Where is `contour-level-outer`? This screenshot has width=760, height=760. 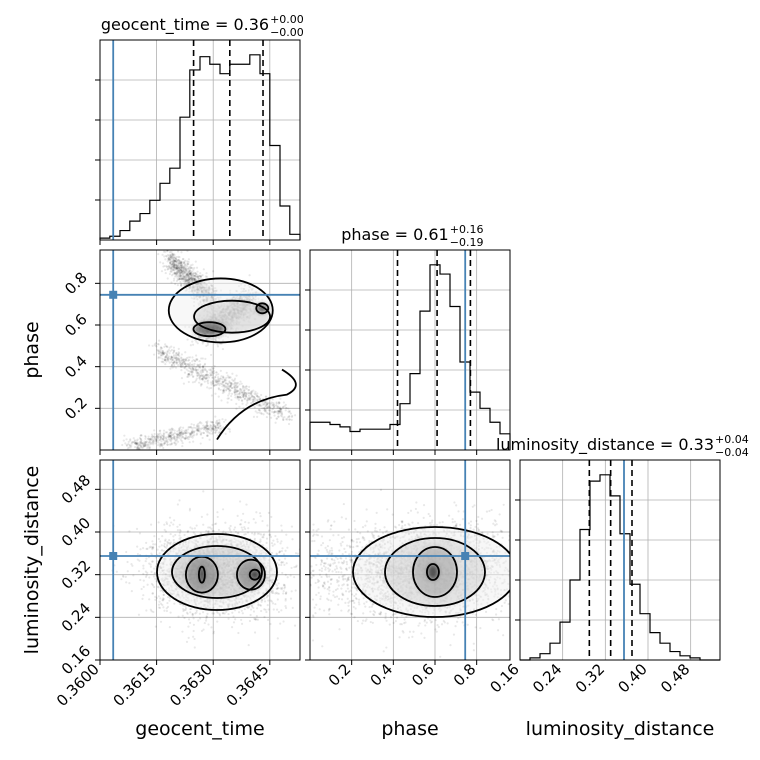 contour-level-outer is located at coordinates (256, 404).